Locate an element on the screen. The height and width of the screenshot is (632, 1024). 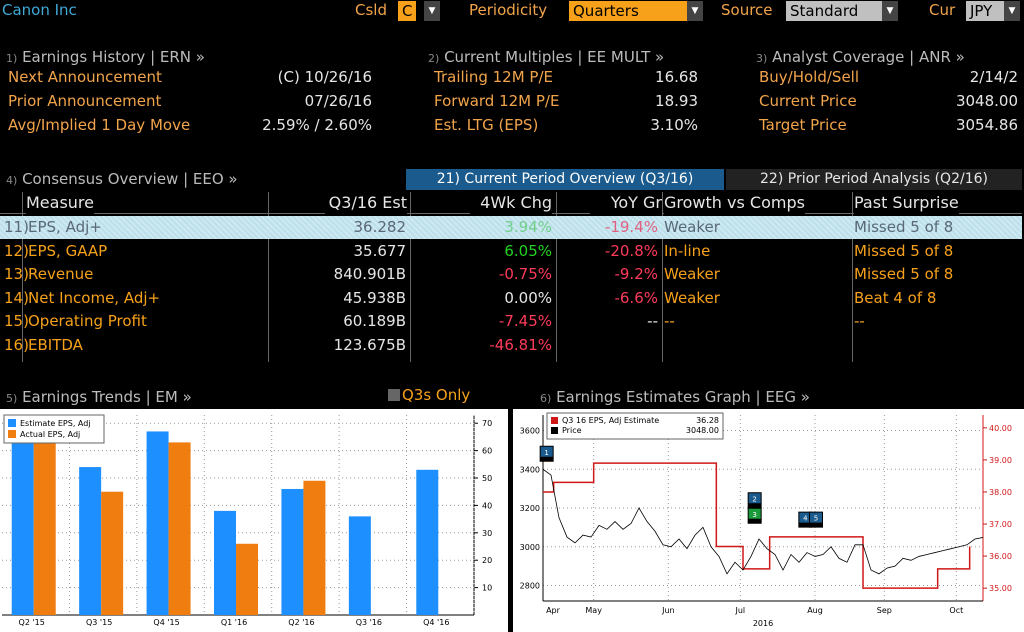
source-select: Standard is located at coordinates (834, 11).